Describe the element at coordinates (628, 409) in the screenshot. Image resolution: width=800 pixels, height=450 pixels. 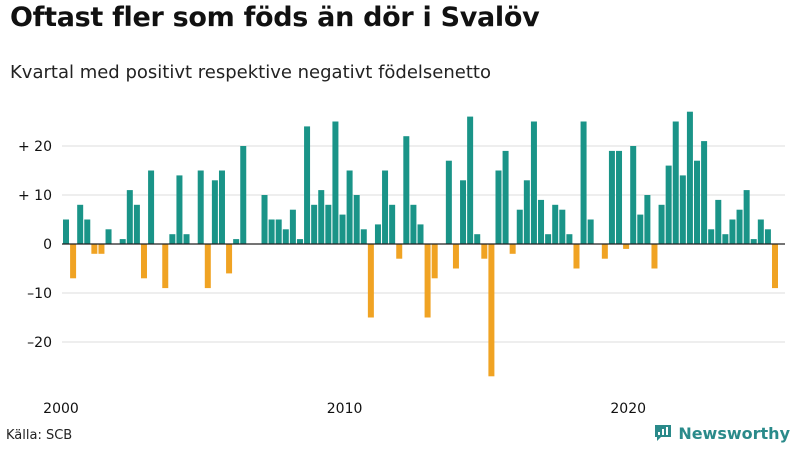
I see `x-tick-label: 2020` at that location.